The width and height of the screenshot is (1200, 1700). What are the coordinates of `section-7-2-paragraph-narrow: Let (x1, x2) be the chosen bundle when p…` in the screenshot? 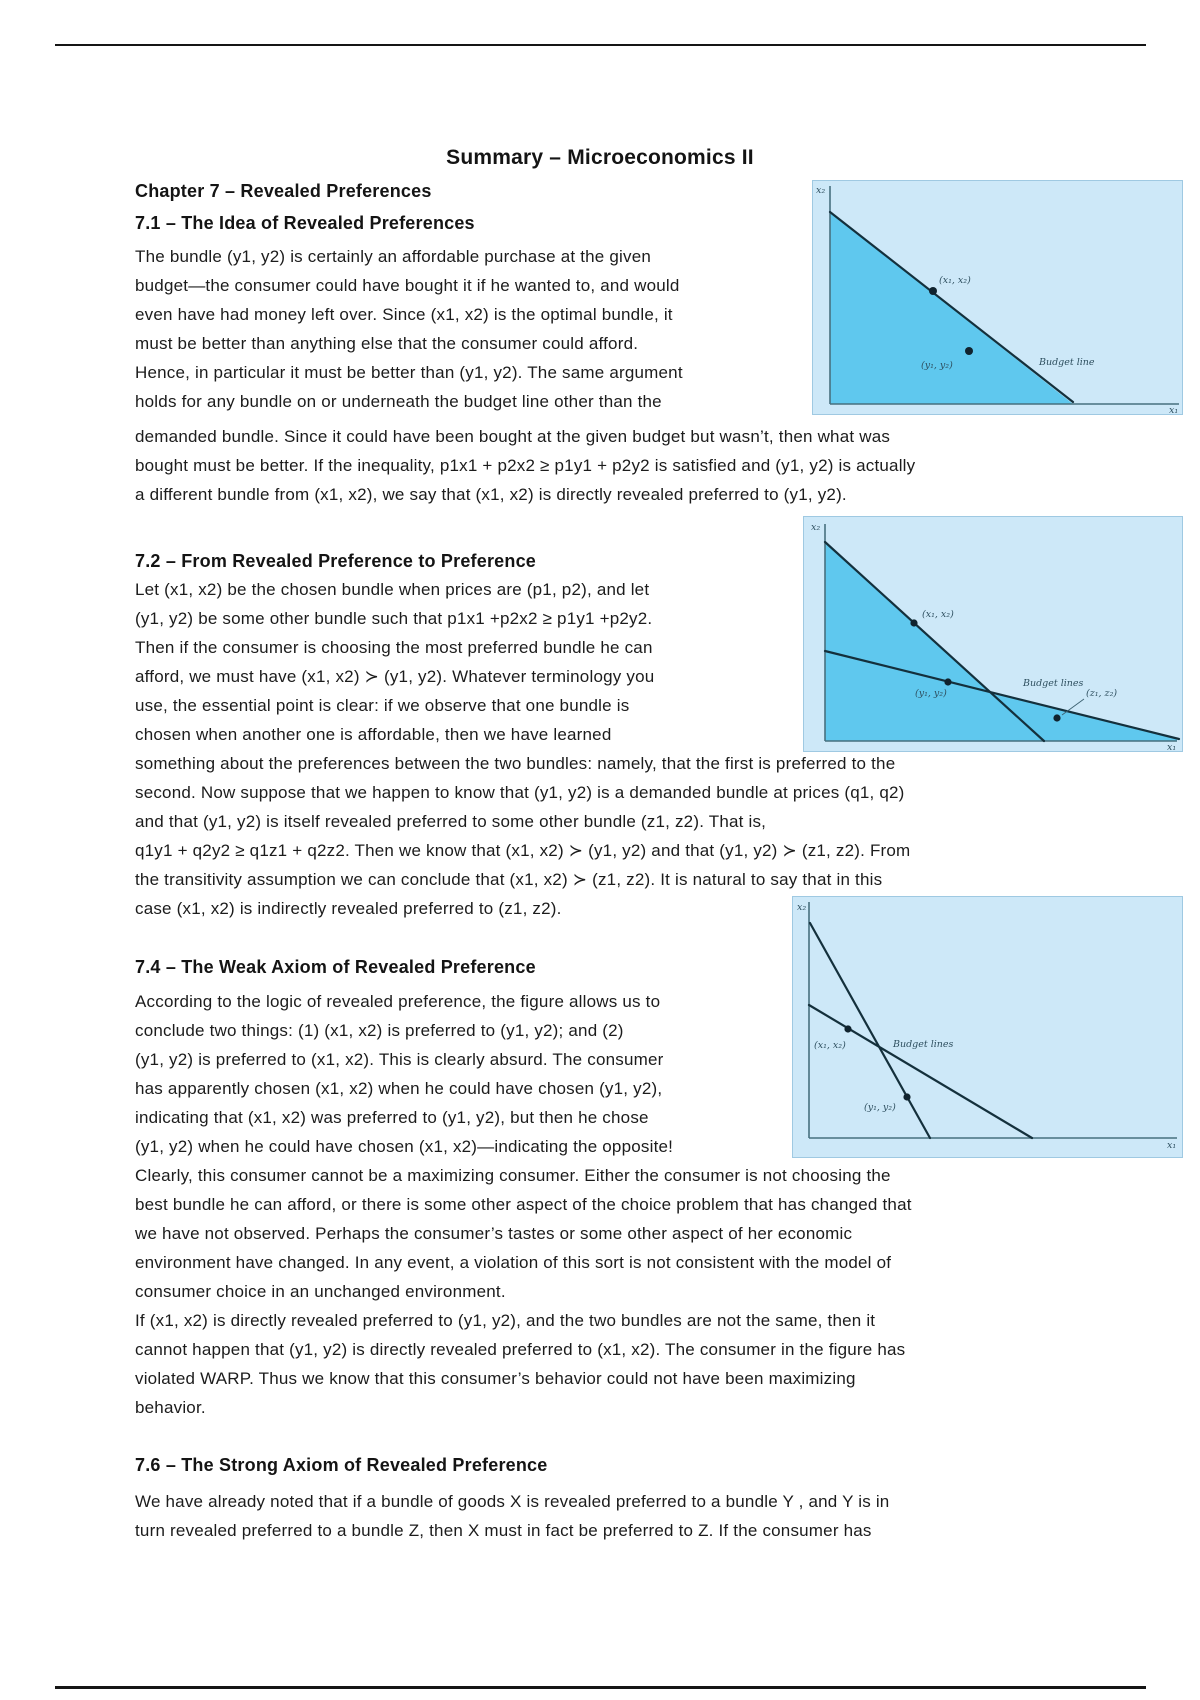 It's located at (395, 662).